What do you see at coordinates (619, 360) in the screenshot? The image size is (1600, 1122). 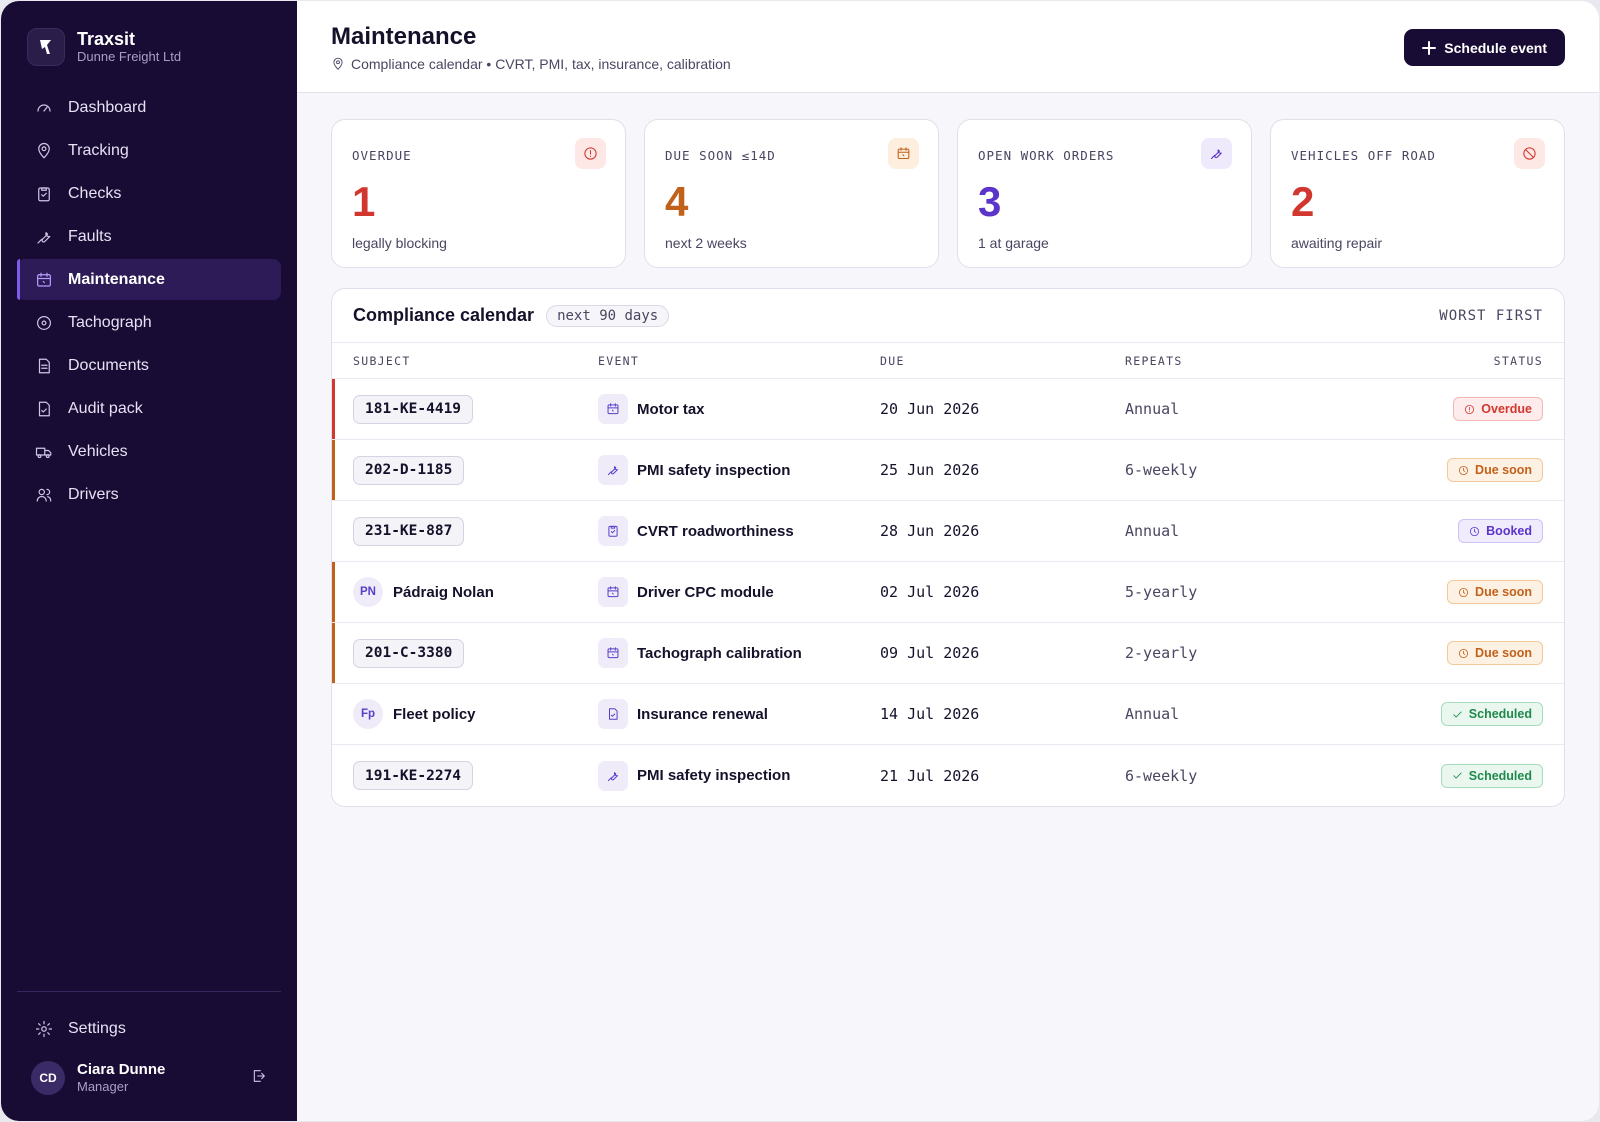 I see `column-header-event: EVENT` at bounding box center [619, 360].